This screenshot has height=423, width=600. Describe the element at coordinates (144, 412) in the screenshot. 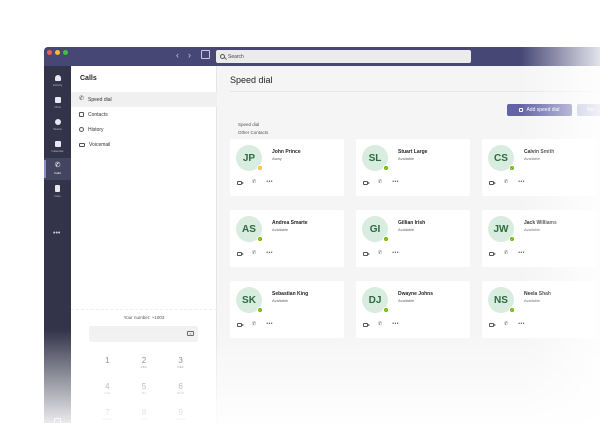

I see `key-digit: 8` at that location.